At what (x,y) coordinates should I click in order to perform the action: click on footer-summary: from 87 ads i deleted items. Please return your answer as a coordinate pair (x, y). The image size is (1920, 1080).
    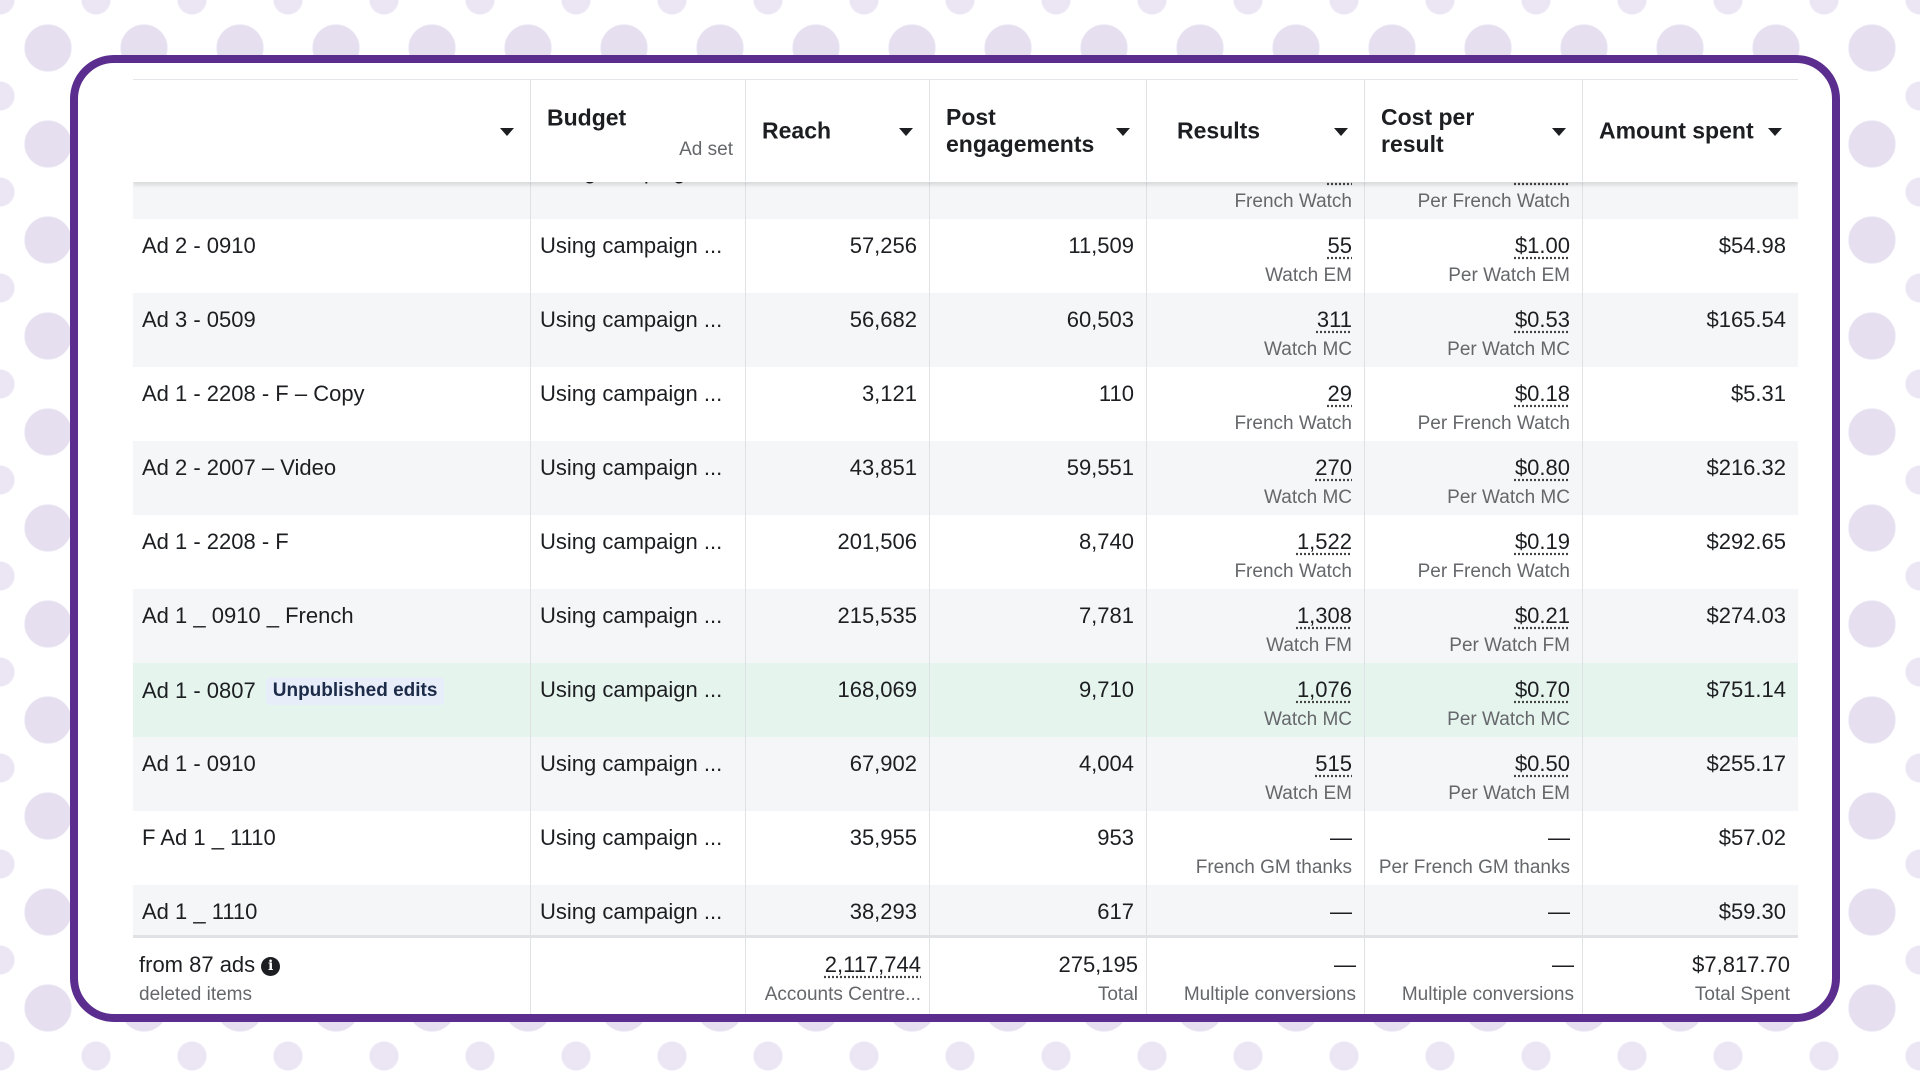
    Looking at the image, I should click on (332, 976).